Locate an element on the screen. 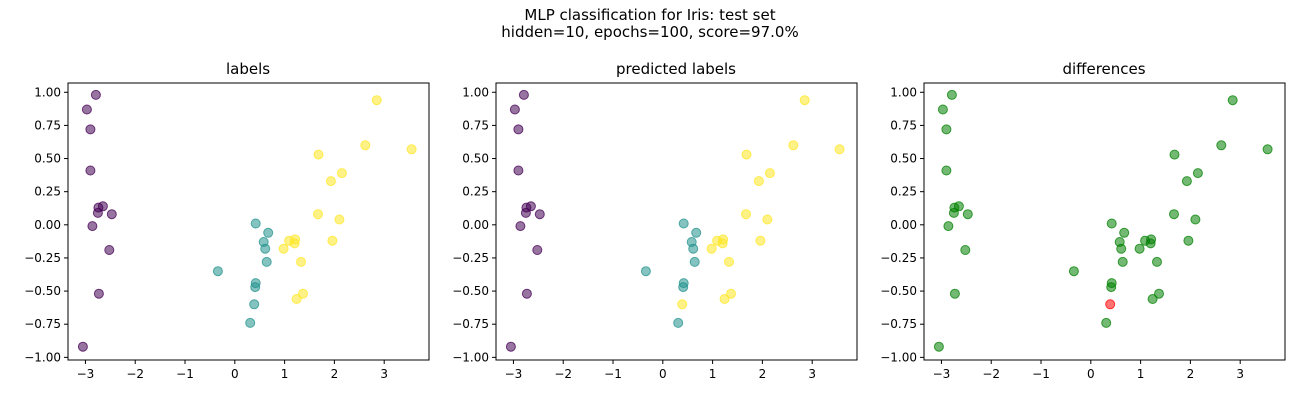 This screenshot has height=400, width=1300. x-tick-label: −3 is located at coordinates (514, 374).